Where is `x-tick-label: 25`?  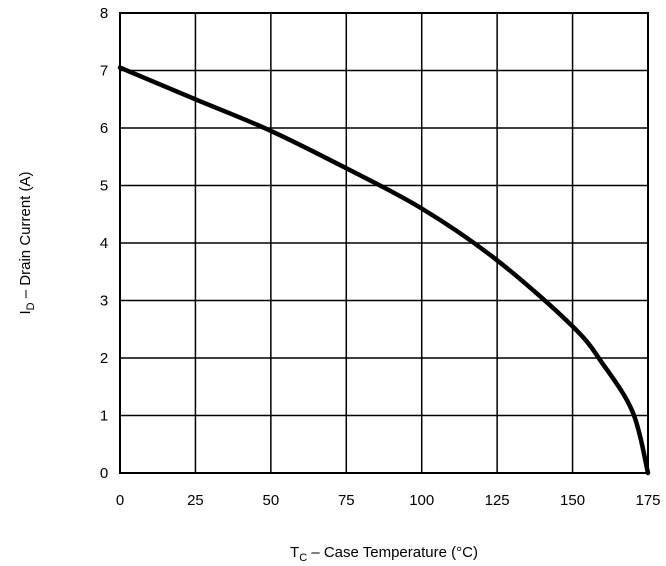 x-tick-label: 25 is located at coordinates (195, 500).